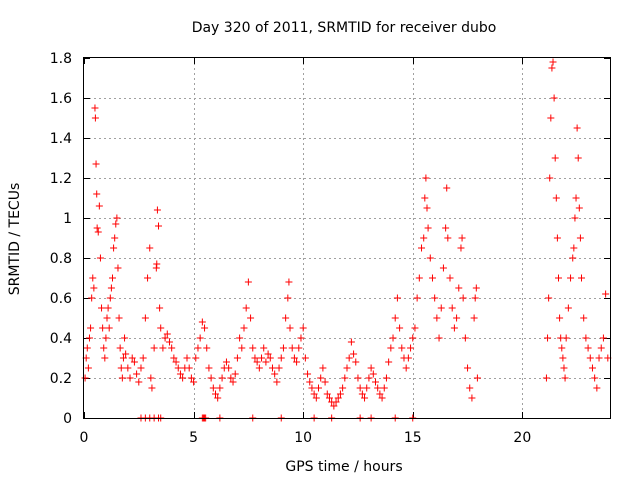  I want to click on x-tick-label: 0, so click(84, 438).